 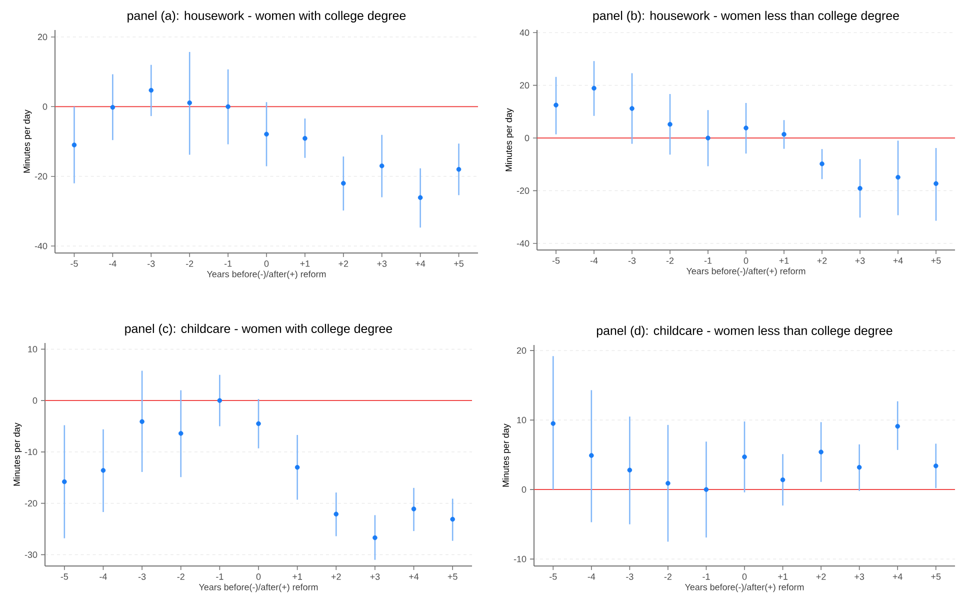 What do you see at coordinates (267, 16) in the screenshot?
I see `chart-title: panel (a): housework - women with college degree` at bounding box center [267, 16].